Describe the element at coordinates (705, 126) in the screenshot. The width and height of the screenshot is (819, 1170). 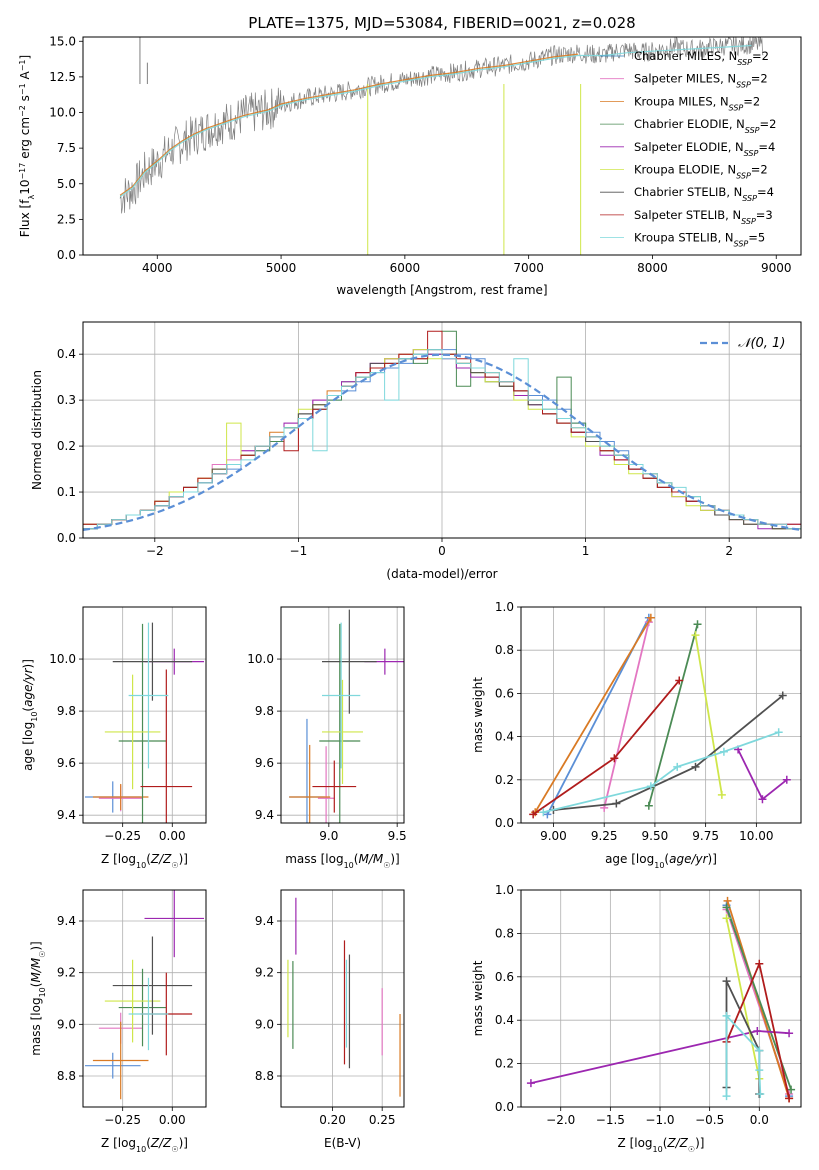
I see `legend-entry: Chabrier ELODIE, NSSP=2` at that location.